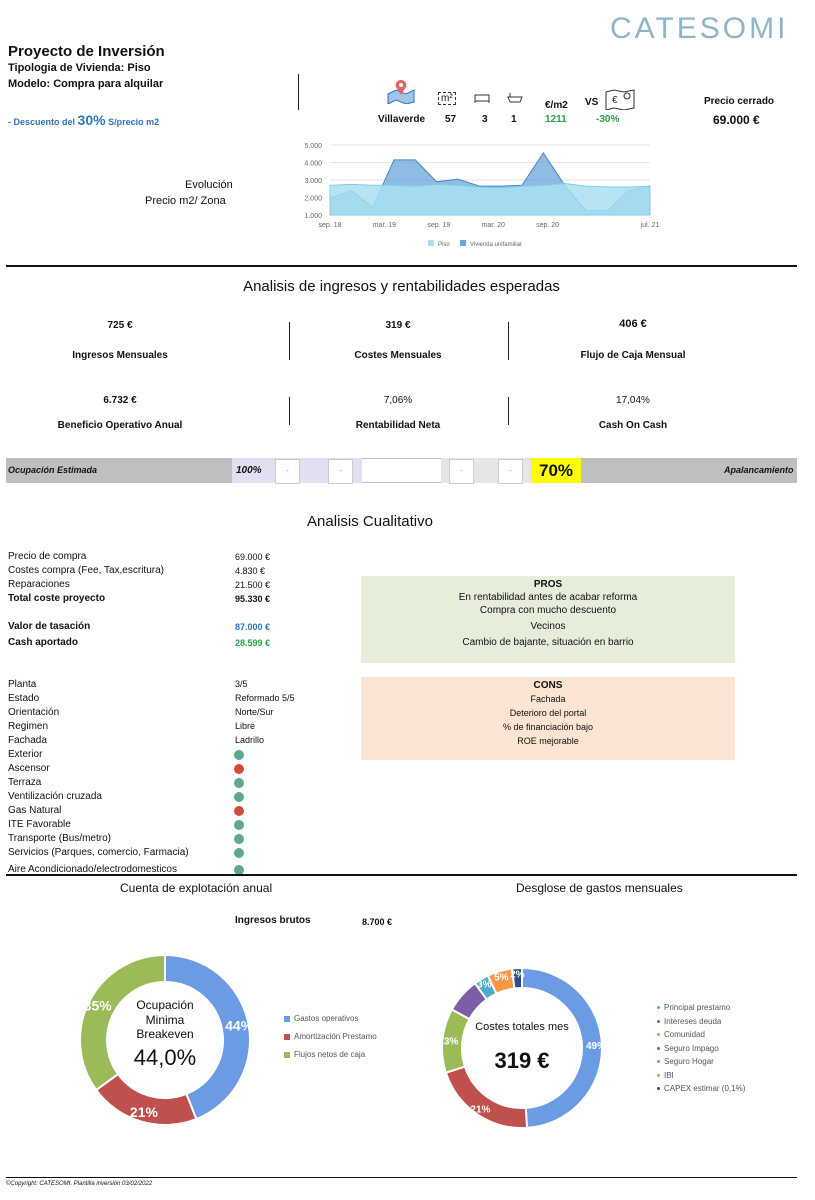  What do you see at coordinates (59, 838) in the screenshot?
I see `check-label: Transporte (Bus/metro)` at bounding box center [59, 838].